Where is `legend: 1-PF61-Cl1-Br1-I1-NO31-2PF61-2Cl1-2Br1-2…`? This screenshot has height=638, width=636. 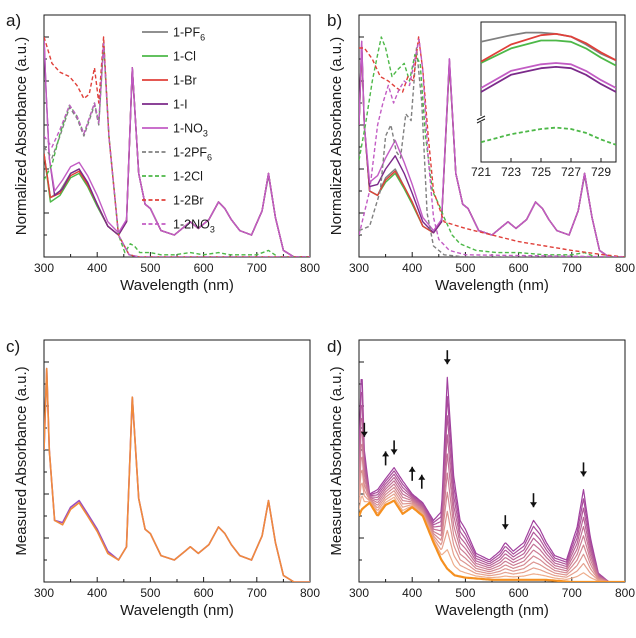
legend: 1-PF61-Cl1-Br1-I1-NO31-2PF61-2Cl1-2Br1-2… is located at coordinates (178, 130).